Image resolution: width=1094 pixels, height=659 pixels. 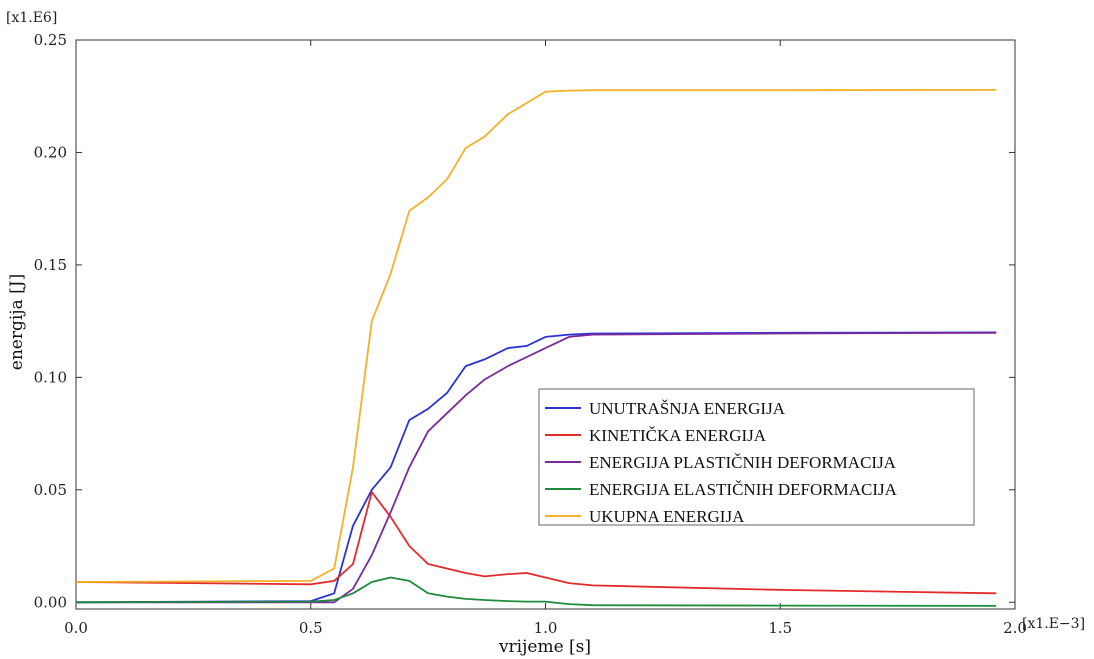 I want to click on legend-label: ENERGIJA ELASTIČNIH DEFORMACIJA, so click(x=743, y=489).